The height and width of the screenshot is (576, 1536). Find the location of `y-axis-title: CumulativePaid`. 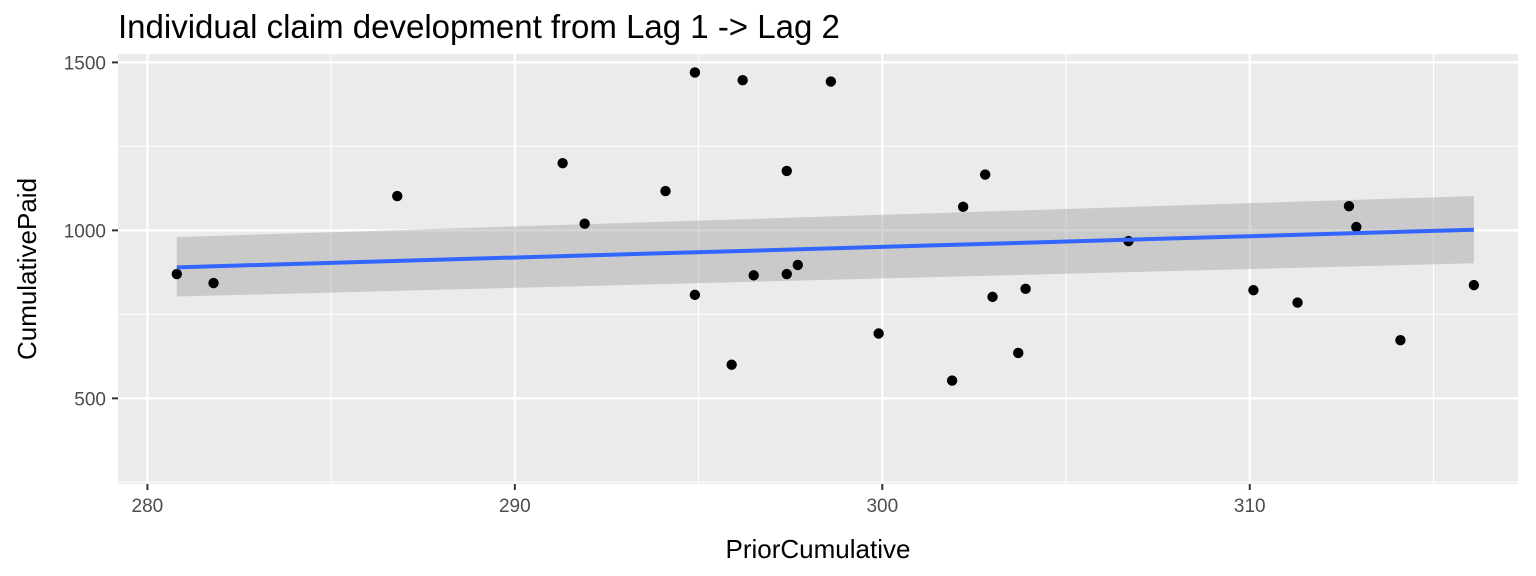

y-axis-title: CumulativePaid is located at coordinates (27, 269).